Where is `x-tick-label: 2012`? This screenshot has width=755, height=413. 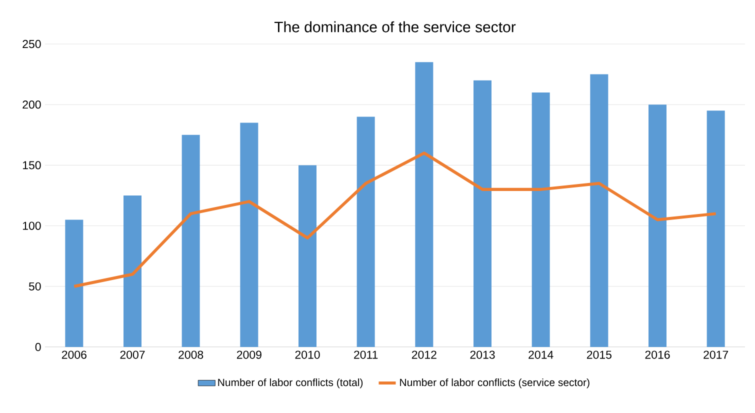 x-tick-label: 2012 is located at coordinates (424, 354).